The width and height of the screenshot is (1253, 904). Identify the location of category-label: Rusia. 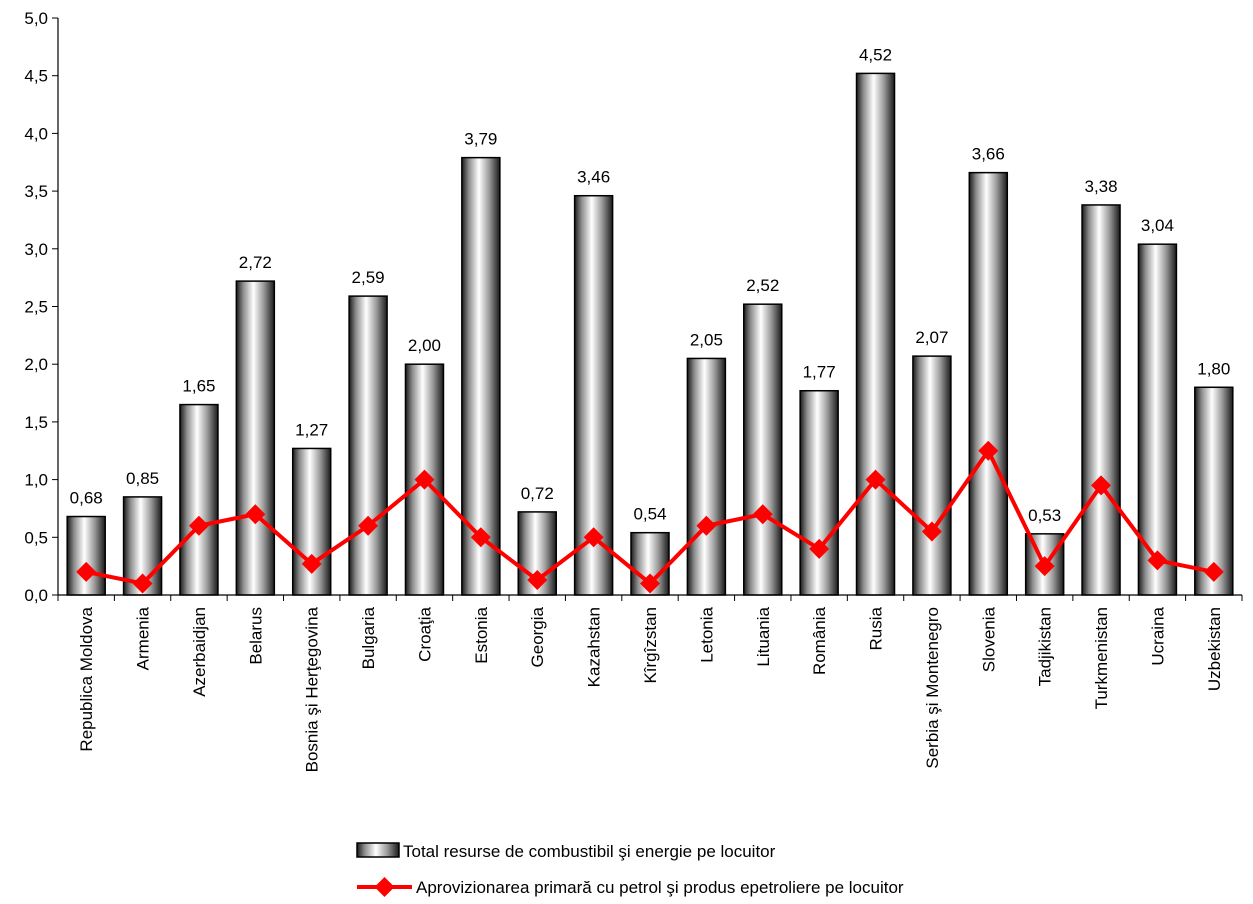
(876, 628).